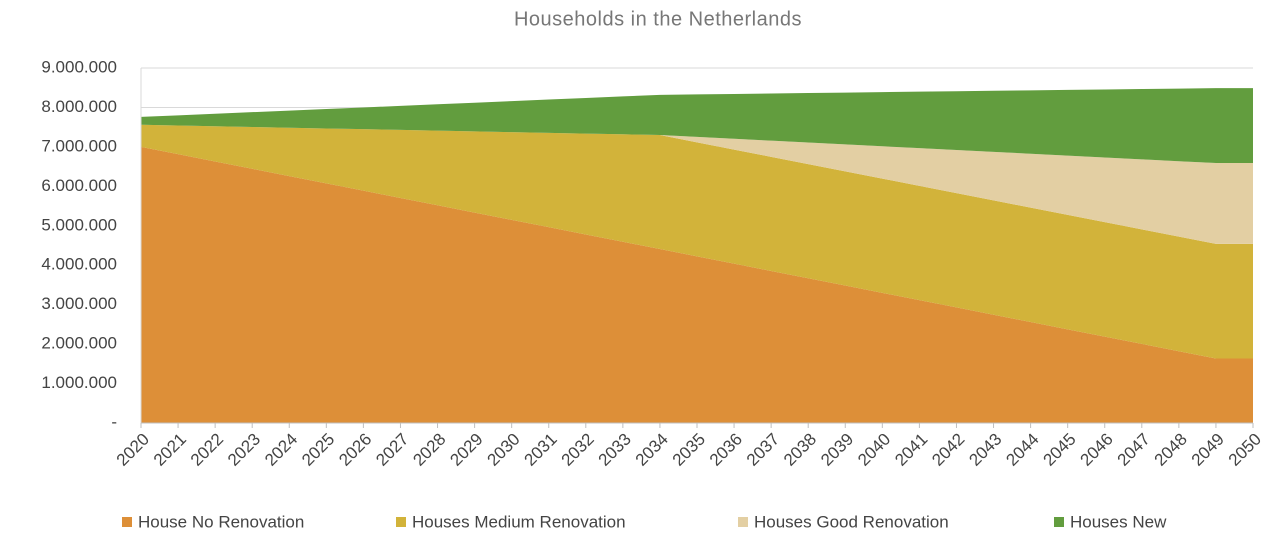 The width and height of the screenshot is (1266, 534). I want to click on legend-label: Houses Good Renovation, so click(851, 521).